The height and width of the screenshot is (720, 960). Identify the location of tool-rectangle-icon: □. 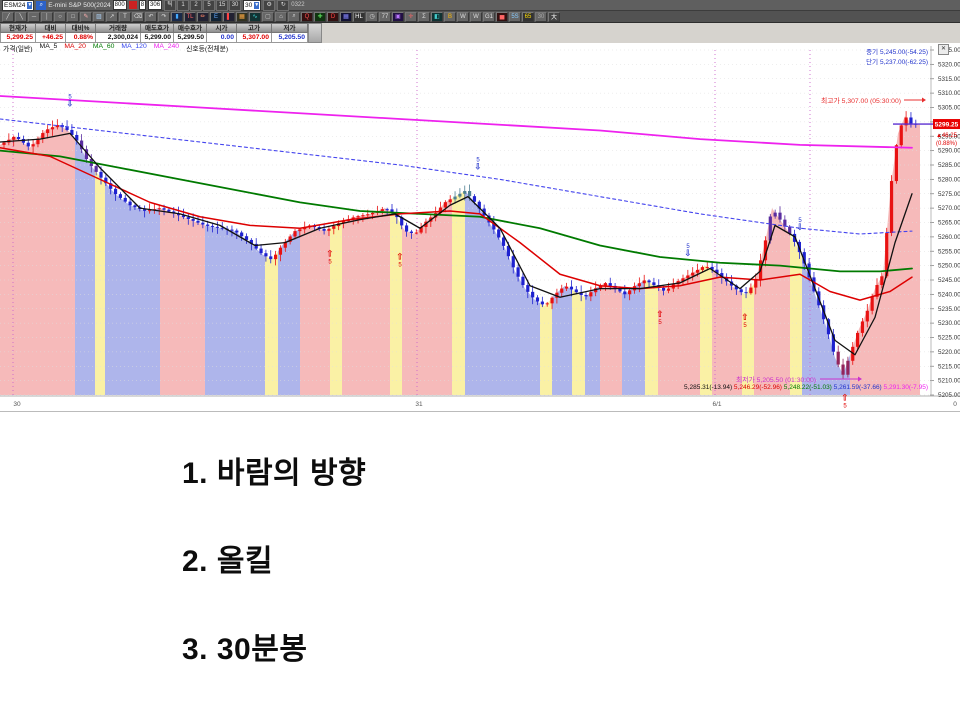
(73, 16).